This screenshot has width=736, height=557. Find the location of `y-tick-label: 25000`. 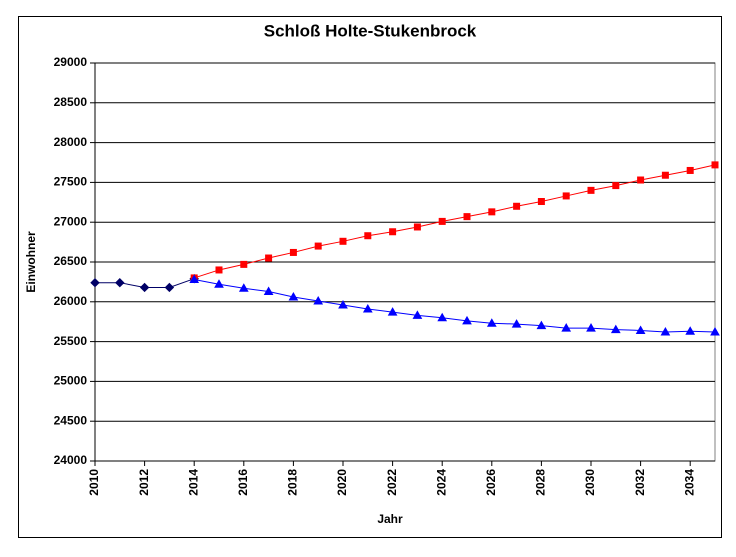

y-tick-label: 25000 is located at coordinates (71, 381).